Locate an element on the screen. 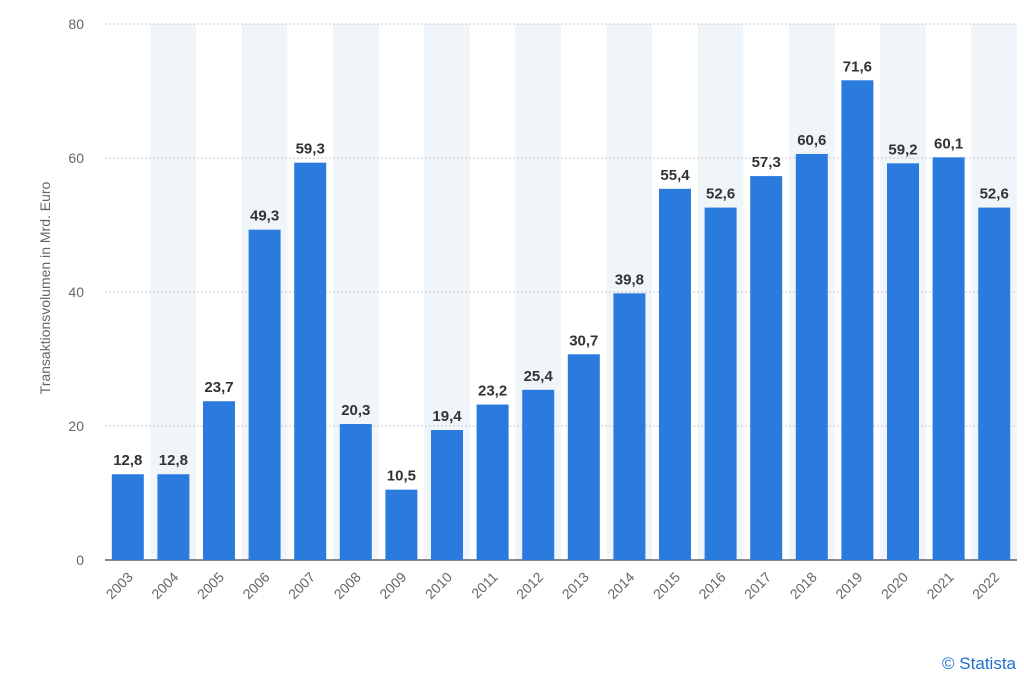  bar-value-label: 49,3 is located at coordinates (264, 216).